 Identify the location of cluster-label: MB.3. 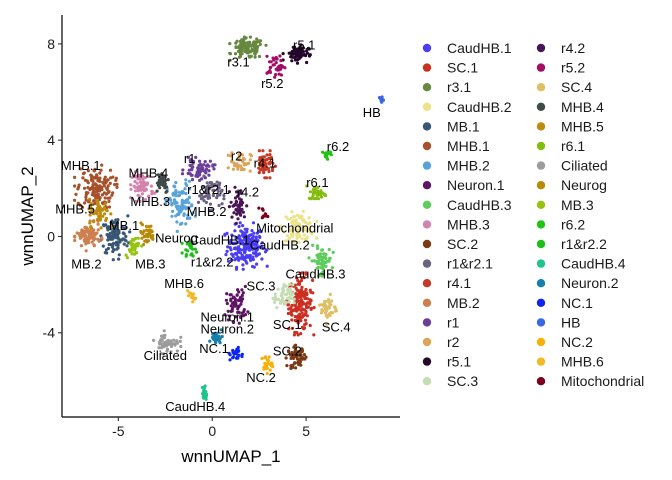
(150, 264).